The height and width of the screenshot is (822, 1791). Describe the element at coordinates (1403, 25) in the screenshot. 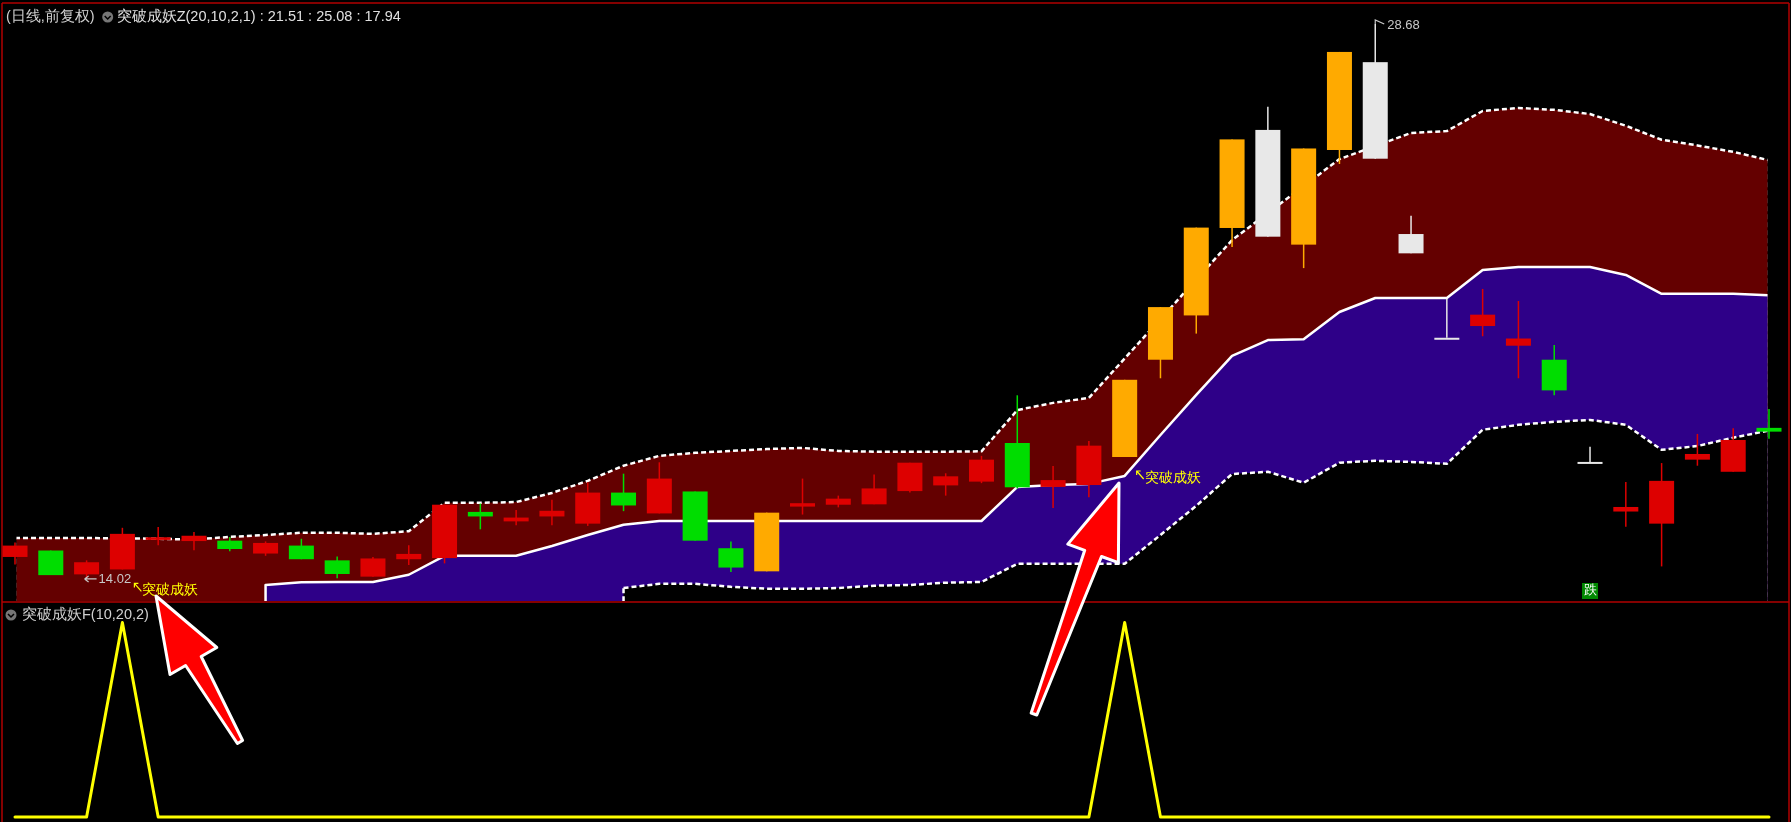

I see `annotation: 28.68` at that location.